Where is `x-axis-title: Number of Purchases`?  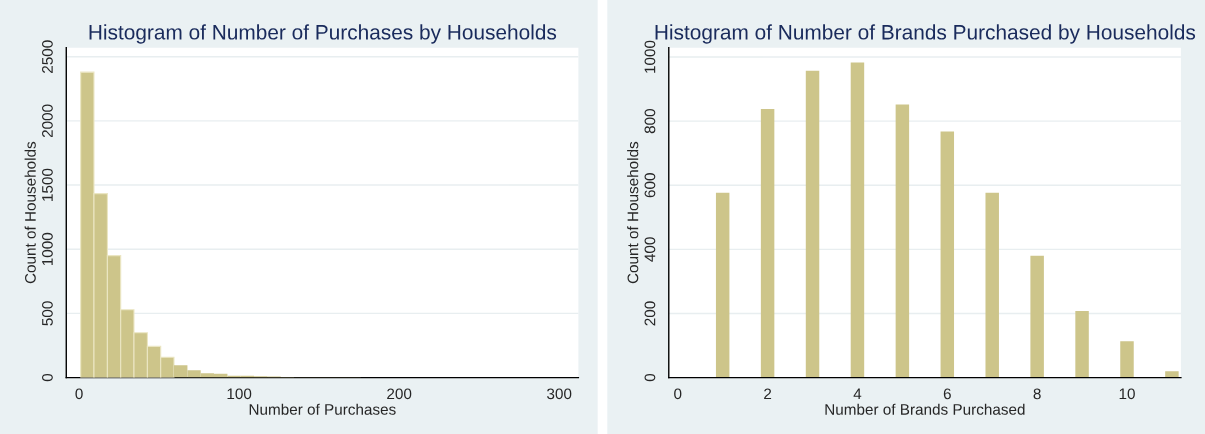
x-axis-title: Number of Purchases is located at coordinates (322, 409).